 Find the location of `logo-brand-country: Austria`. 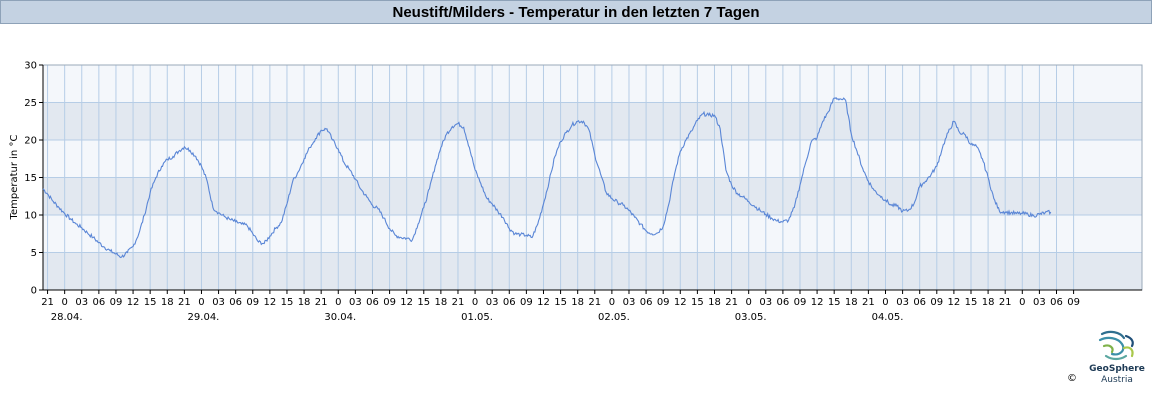

logo-brand-country: Austria is located at coordinates (1117, 380).